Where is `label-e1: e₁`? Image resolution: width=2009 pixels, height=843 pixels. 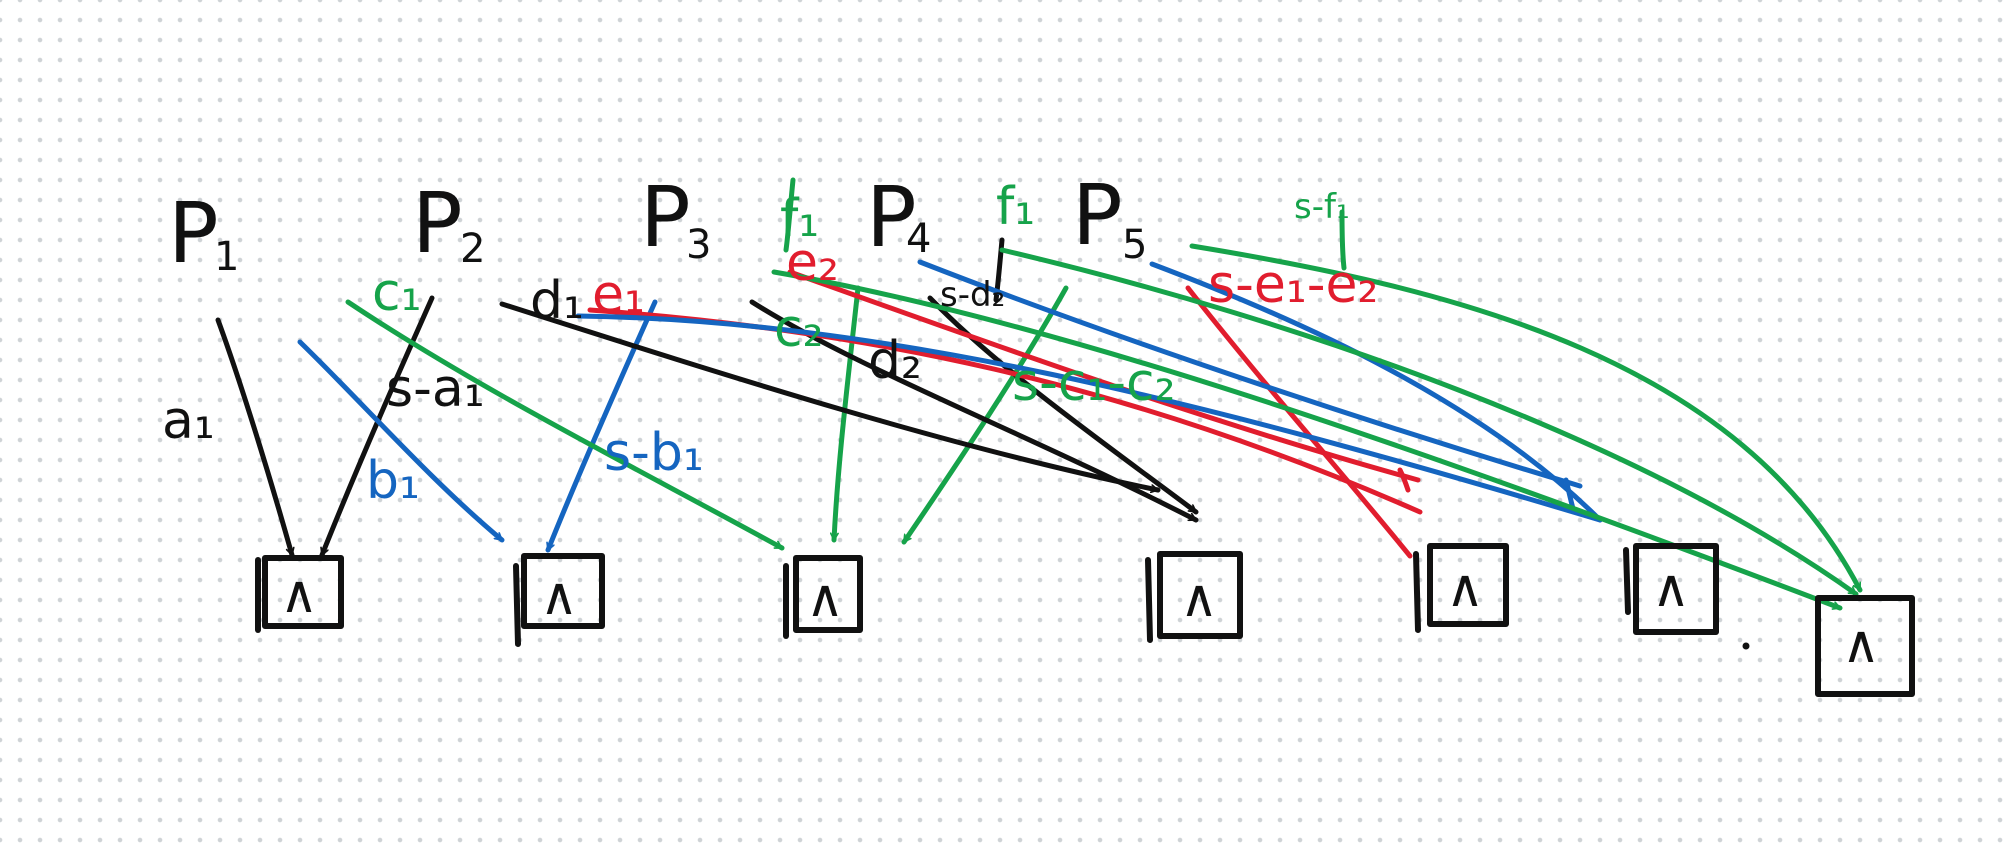 label-e1: e₁ is located at coordinates (618, 295).